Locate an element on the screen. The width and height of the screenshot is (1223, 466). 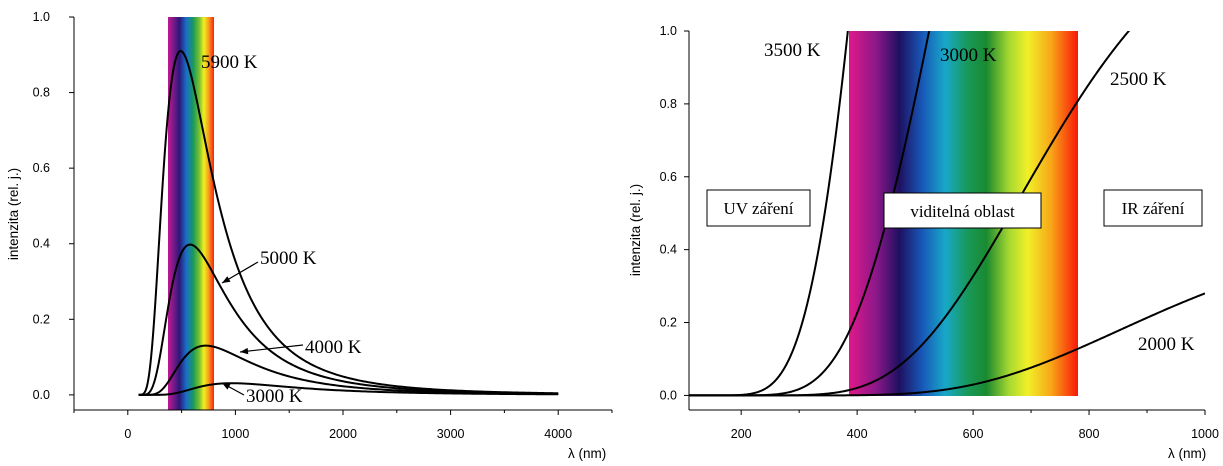
label-2500k: 2500 K is located at coordinates (1138, 79).